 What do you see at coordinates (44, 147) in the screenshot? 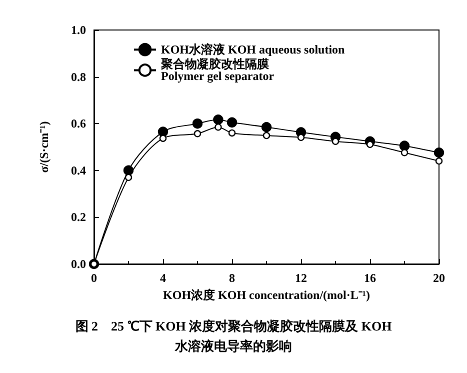
I see `y-axis-title: σ/(S·cm⁻¹)` at bounding box center [44, 147].